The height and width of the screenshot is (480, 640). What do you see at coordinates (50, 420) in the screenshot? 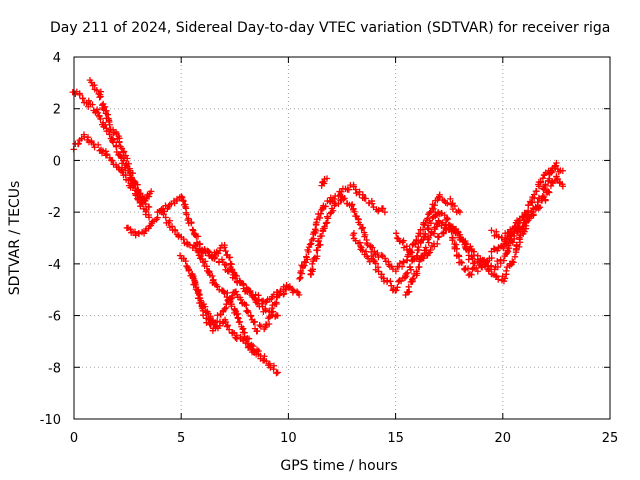
I see `y-tick-label: -10` at bounding box center [50, 420].